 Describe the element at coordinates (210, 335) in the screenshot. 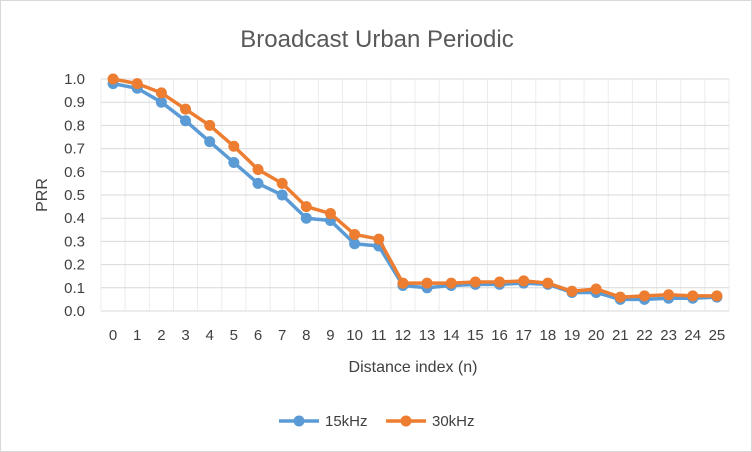

I see `x-tick-label: 4` at that location.